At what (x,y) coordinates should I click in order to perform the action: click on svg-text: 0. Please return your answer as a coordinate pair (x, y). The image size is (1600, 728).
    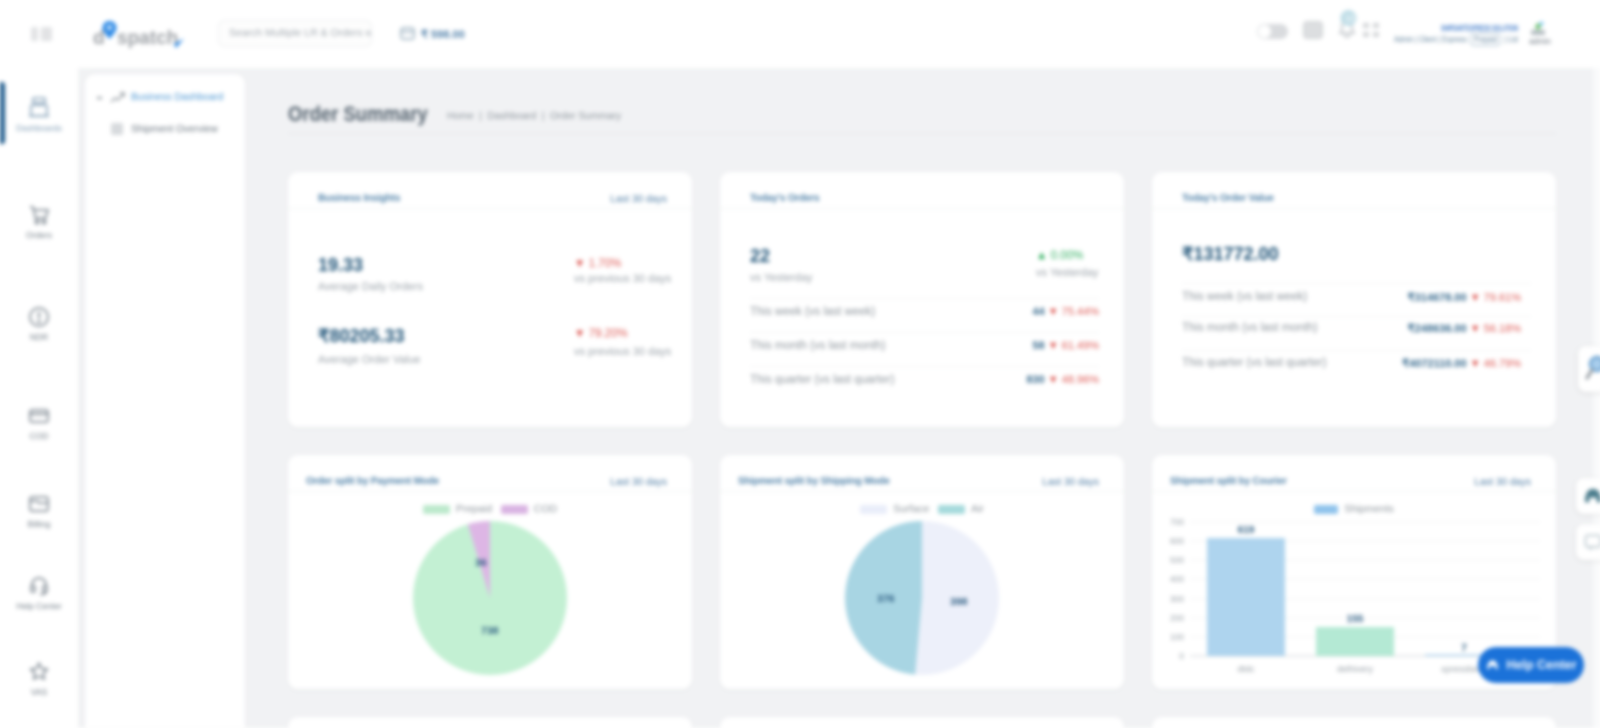
    Looking at the image, I should click on (1181, 656).